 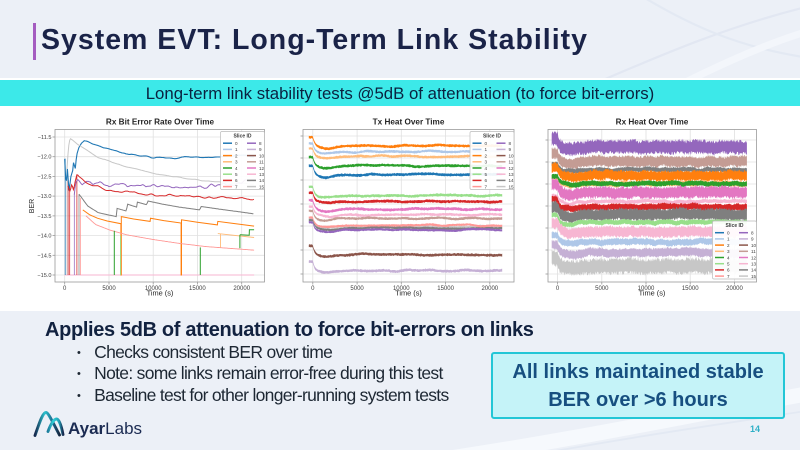 What do you see at coordinates (652, 122) in the screenshot?
I see `svg-text: Rx Heat Over Time` at bounding box center [652, 122].